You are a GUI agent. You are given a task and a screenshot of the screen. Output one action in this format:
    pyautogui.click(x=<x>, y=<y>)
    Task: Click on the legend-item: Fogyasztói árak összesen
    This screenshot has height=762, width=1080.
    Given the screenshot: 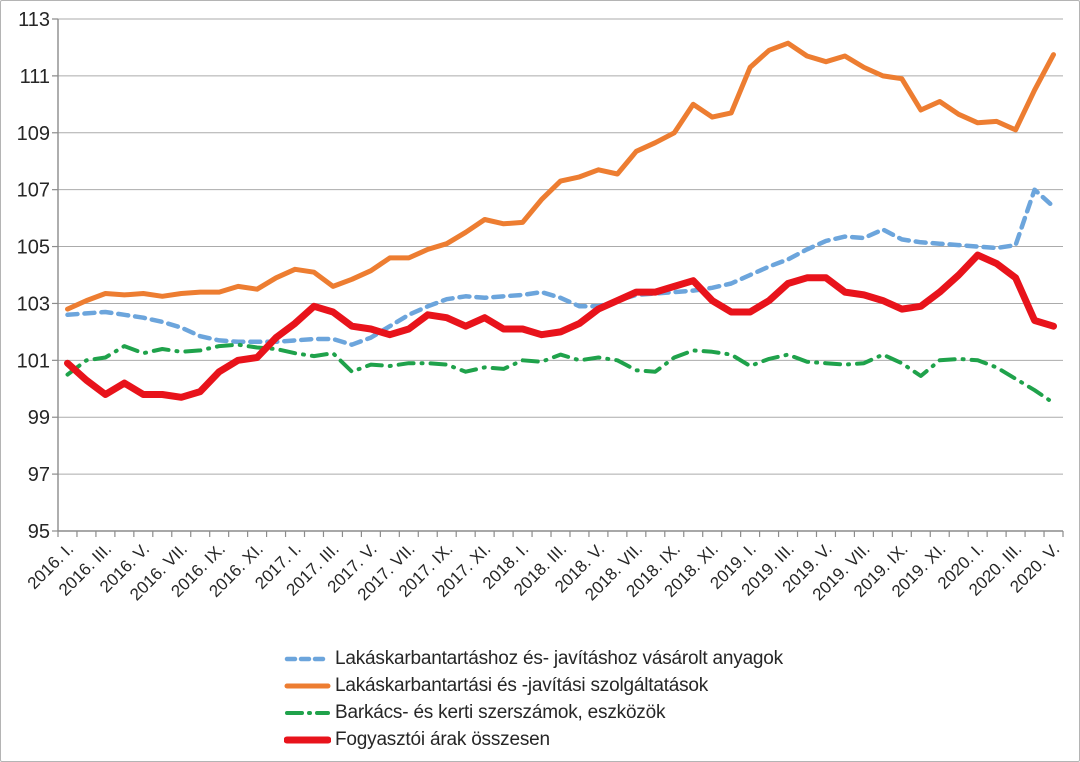 What is the action you would take?
    pyautogui.click(x=533, y=739)
    